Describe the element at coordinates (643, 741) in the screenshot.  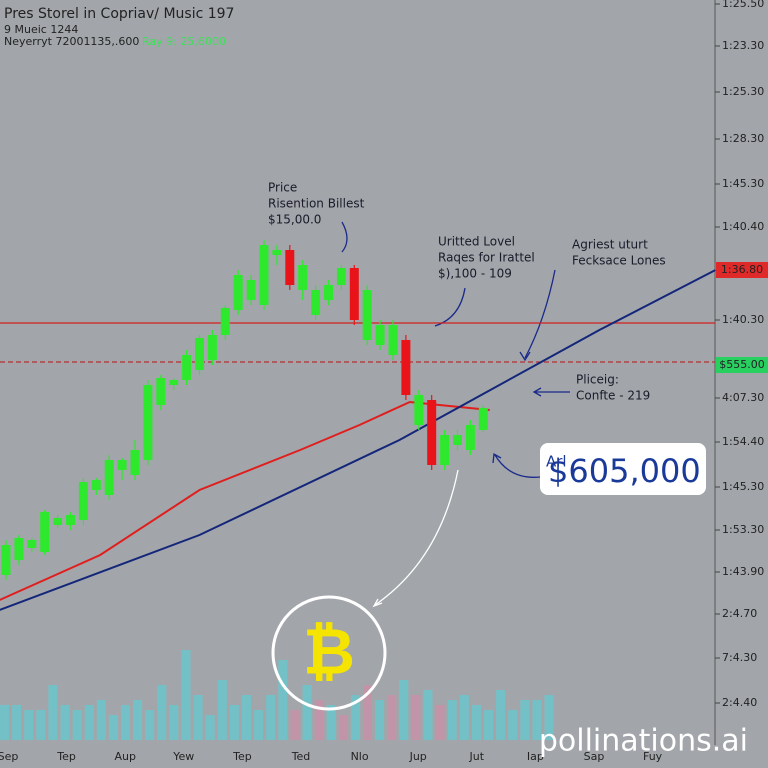
I see `watermark: pollinations.ai` at that location.